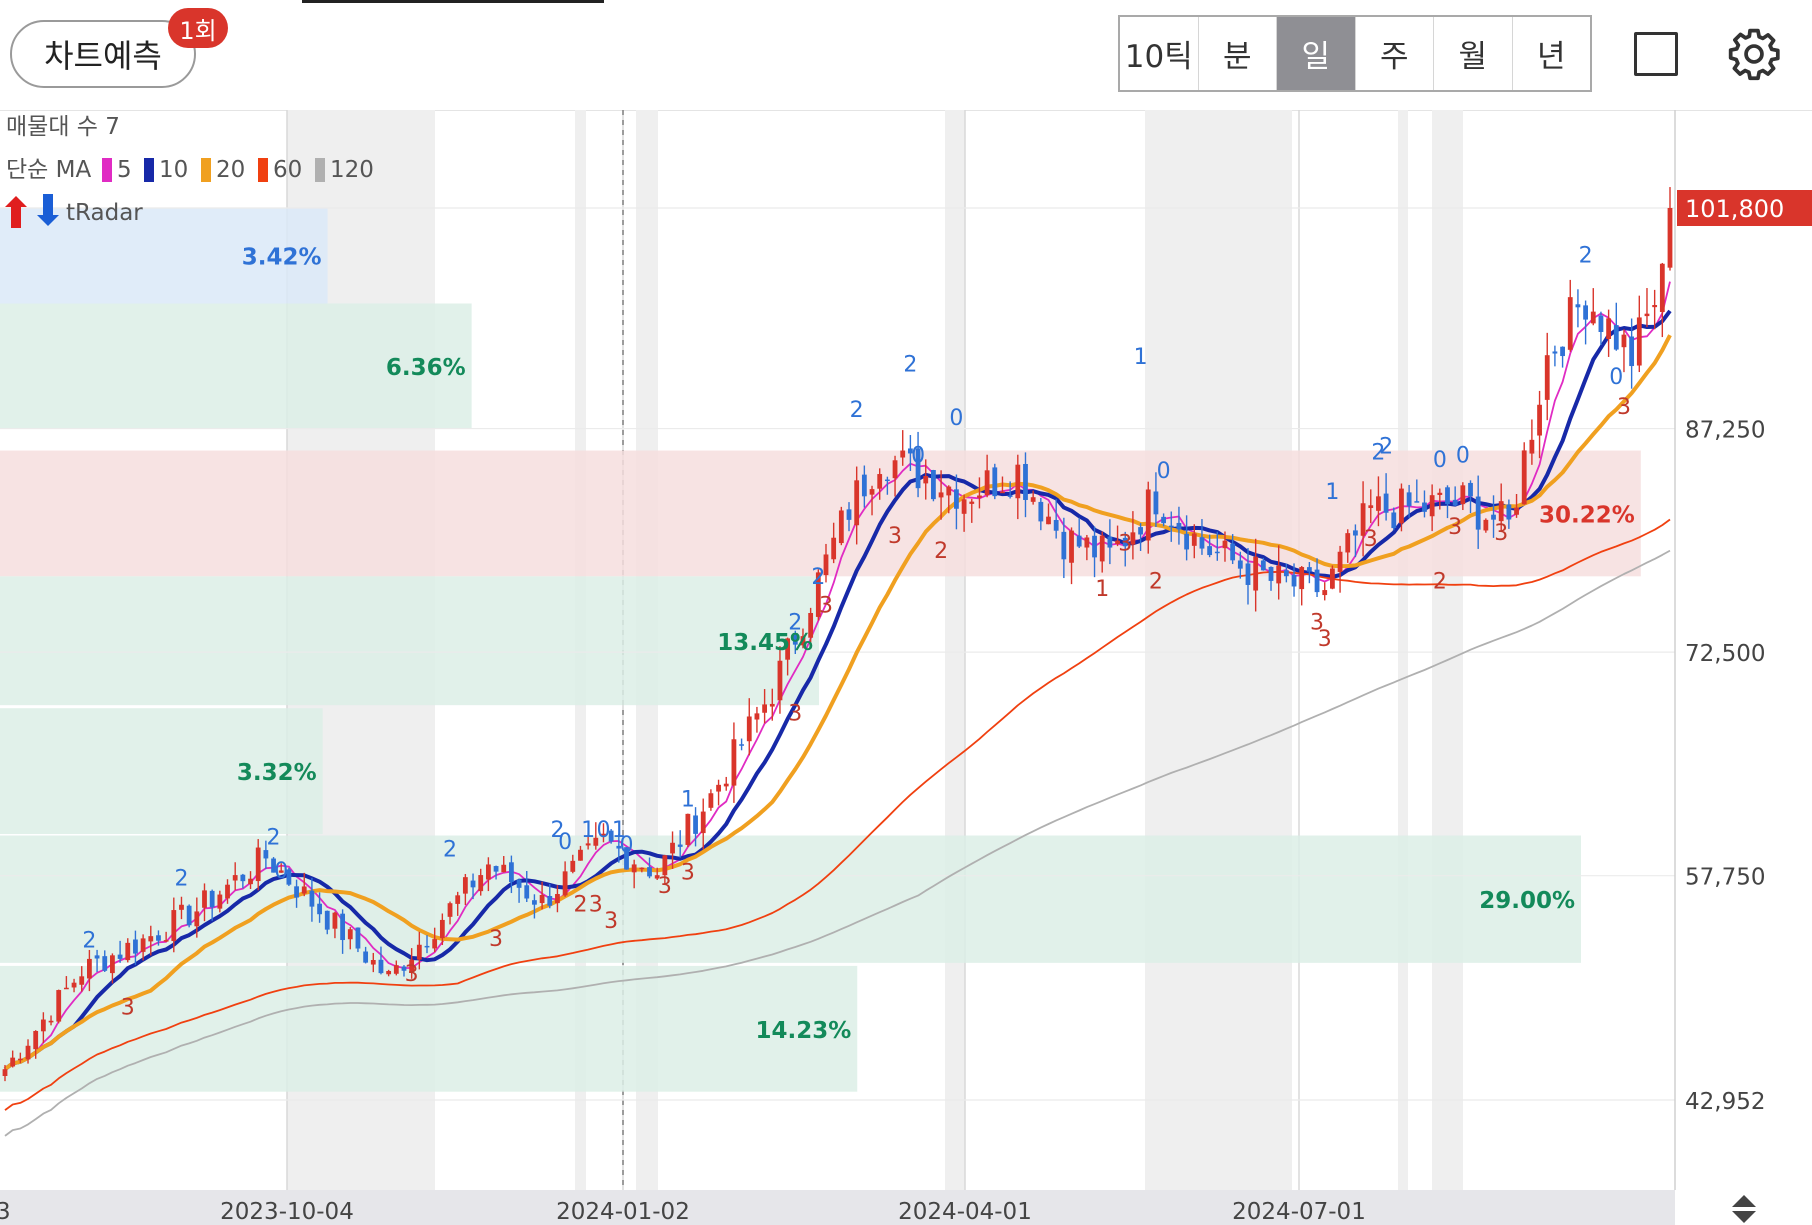 The height and width of the screenshot is (1225, 1812). What do you see at coordinates (1744, 1209) in the screenshot?
I see `resize-arrows-icon` at bounding box center [1744, 1209].